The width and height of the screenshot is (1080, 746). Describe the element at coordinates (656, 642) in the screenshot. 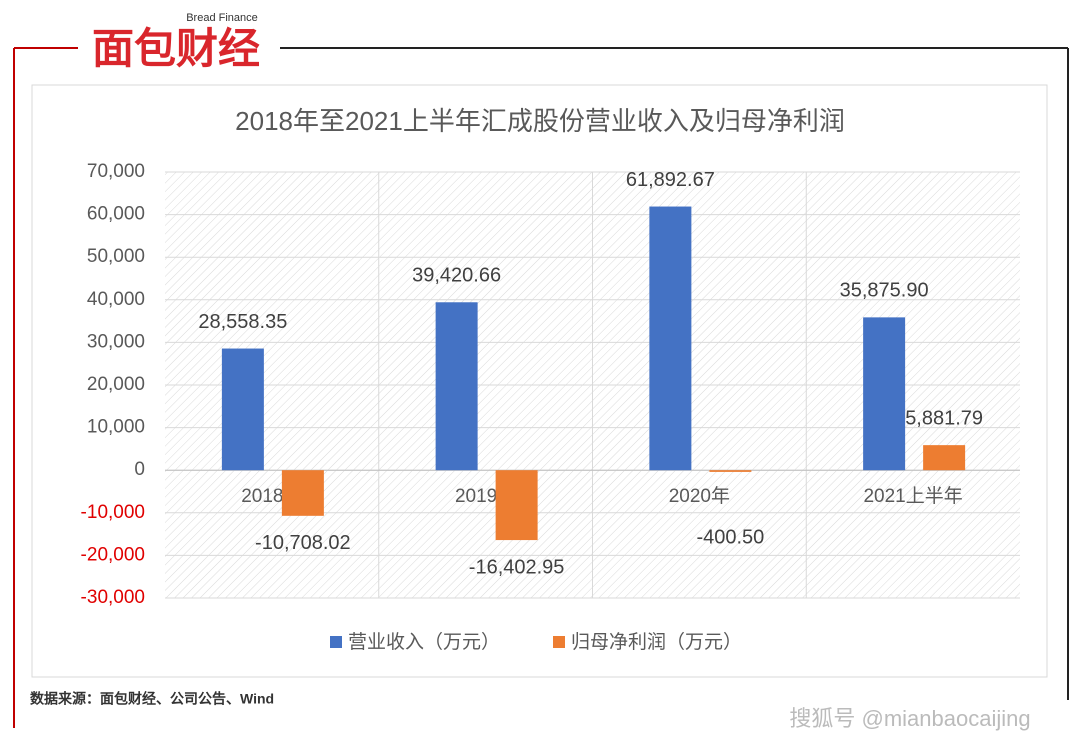

I see `legend-label: 归母净利润（万元）` at that location.